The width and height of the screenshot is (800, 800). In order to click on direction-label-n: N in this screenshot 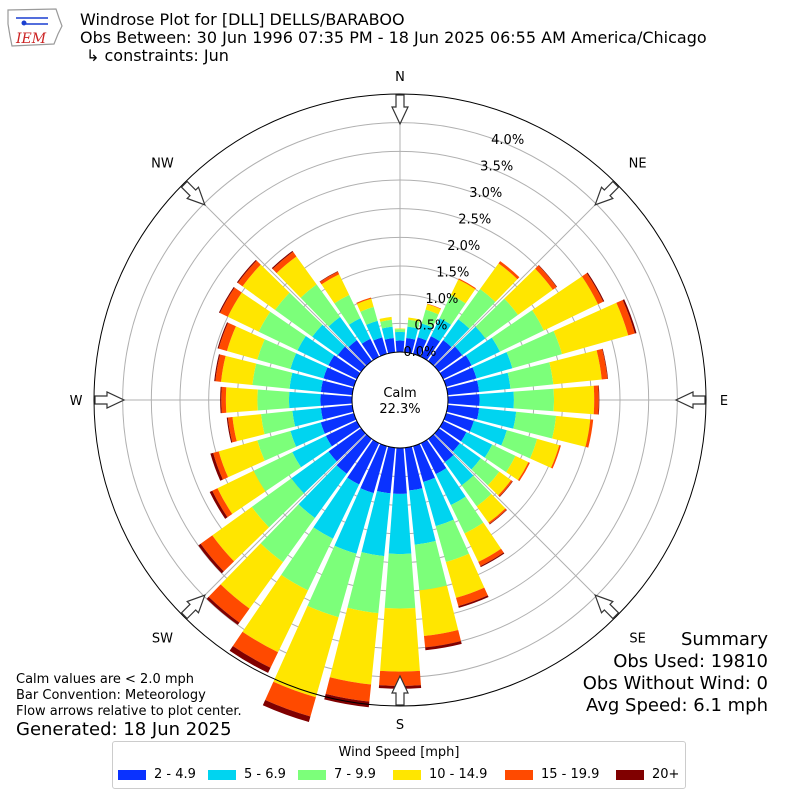, I will do `click(400, 77)`.